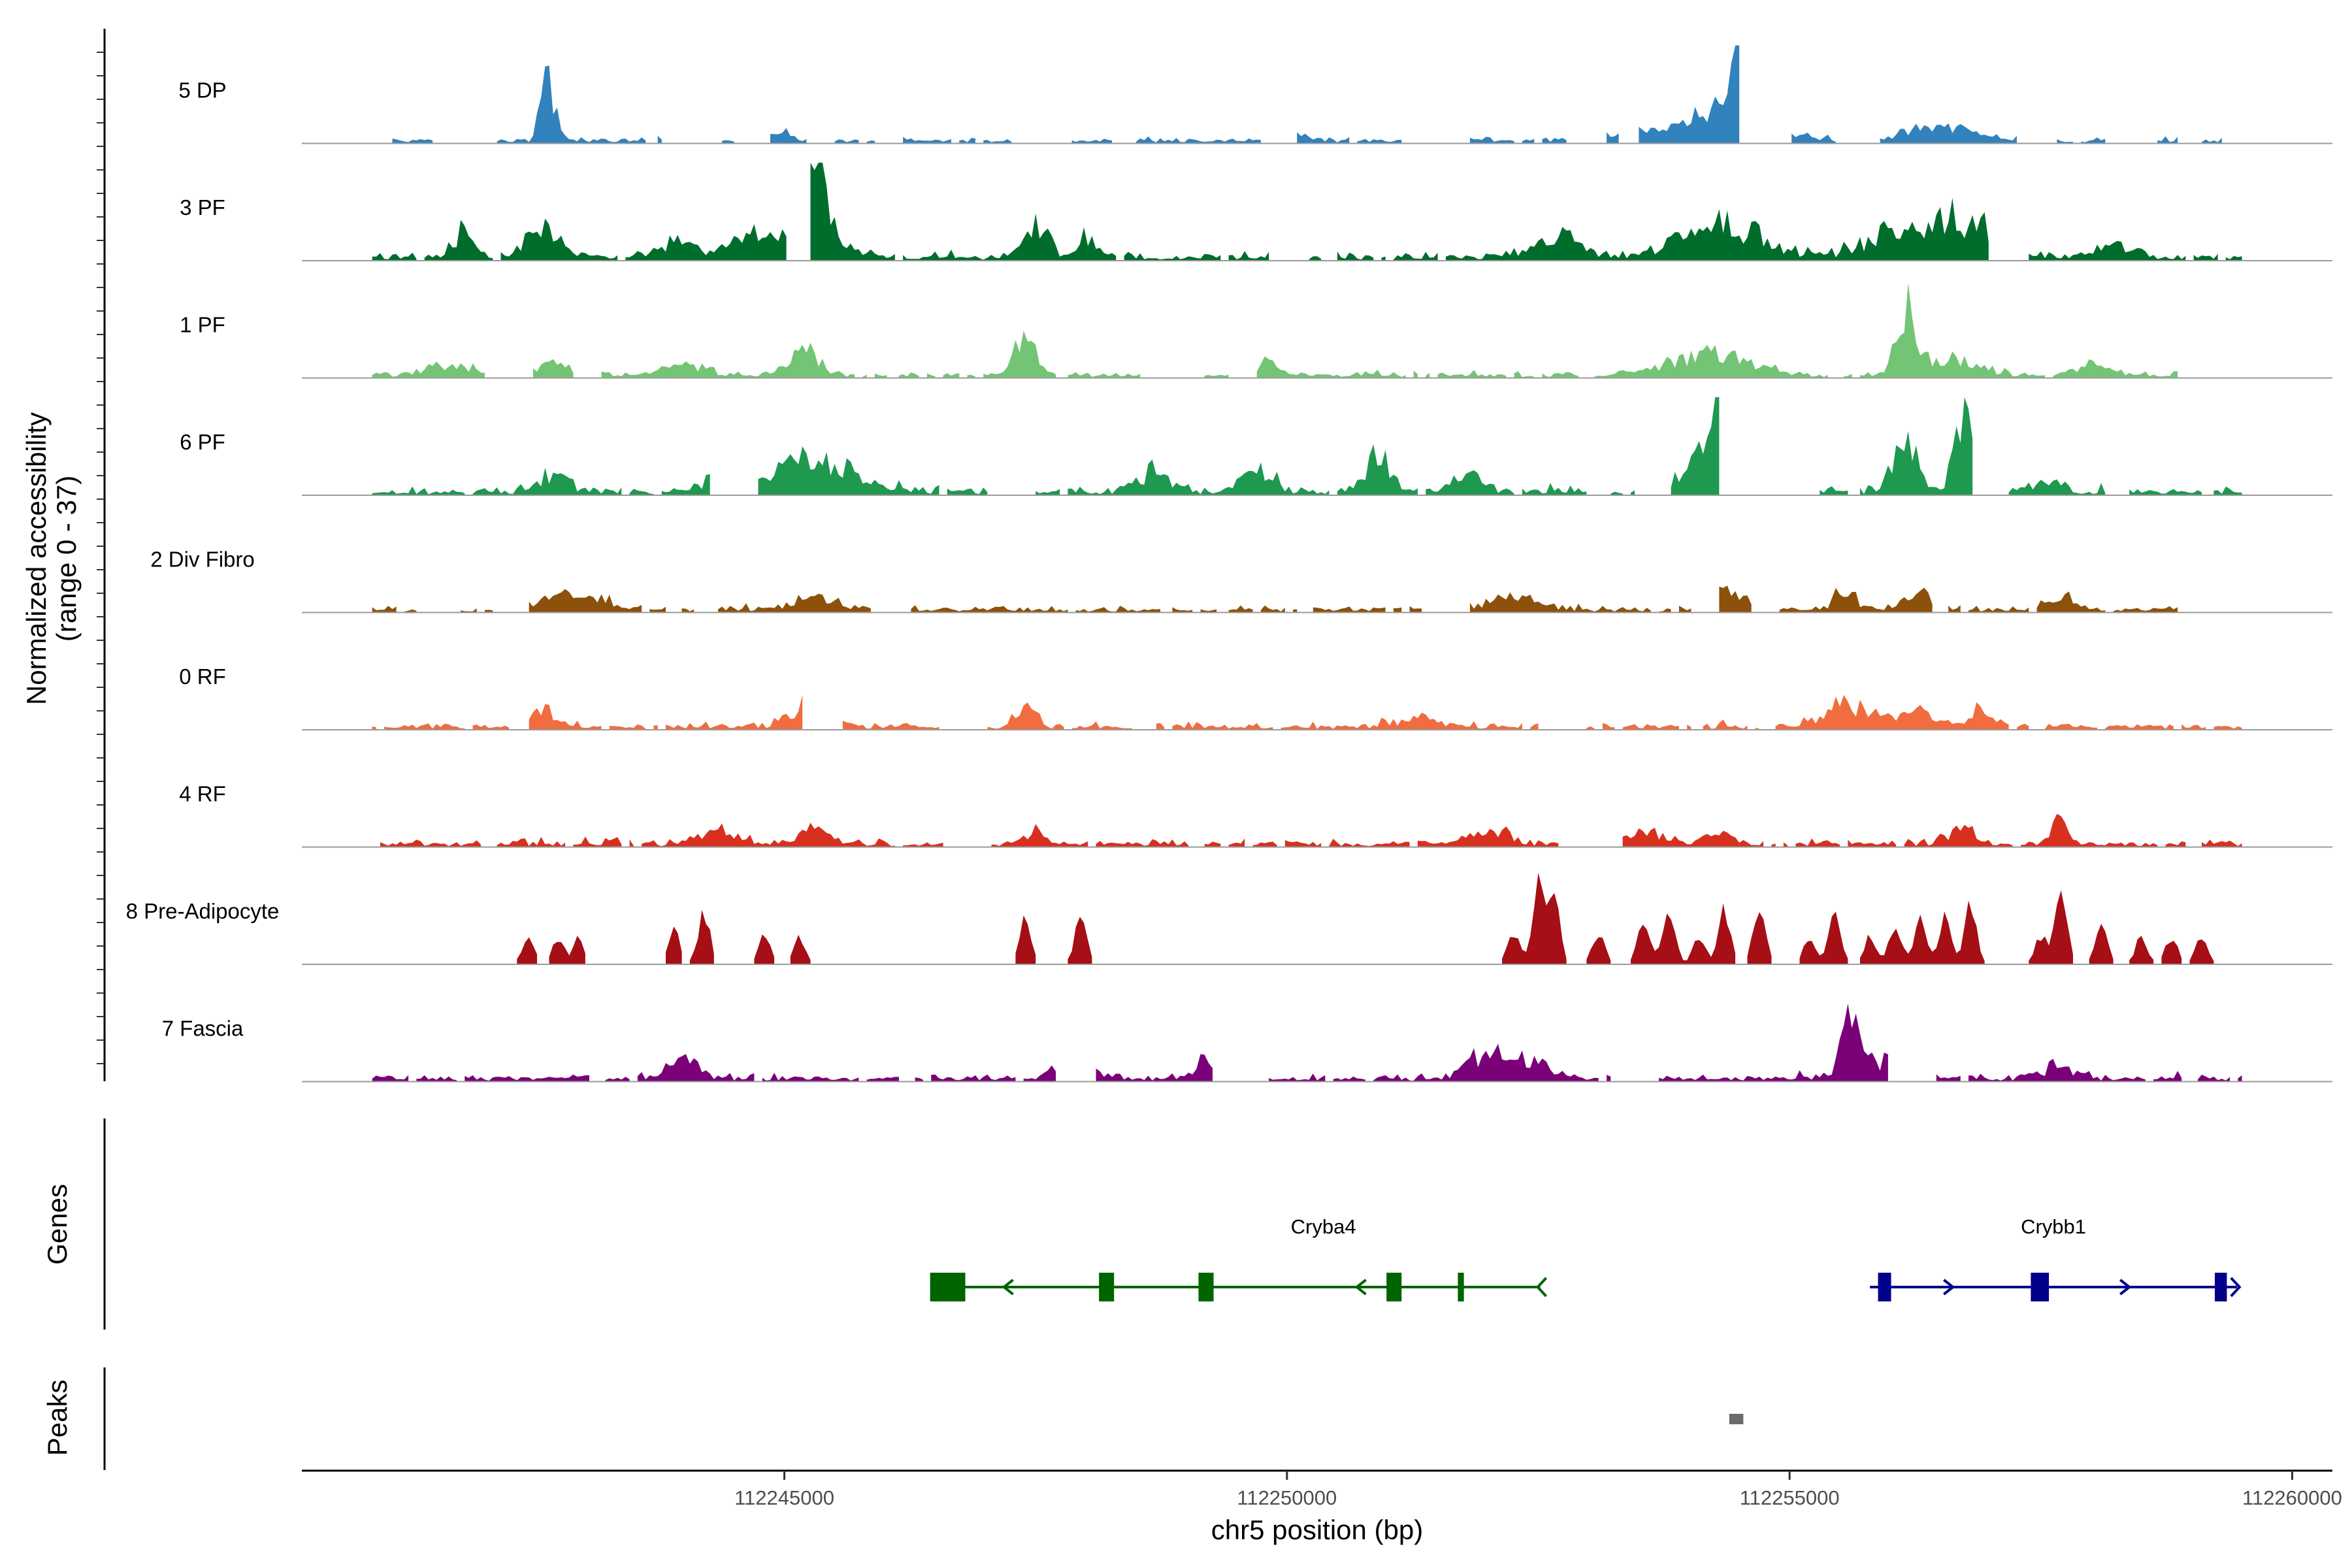  I want to click on track-4-rf: 4 RF, so click(1255, 815).